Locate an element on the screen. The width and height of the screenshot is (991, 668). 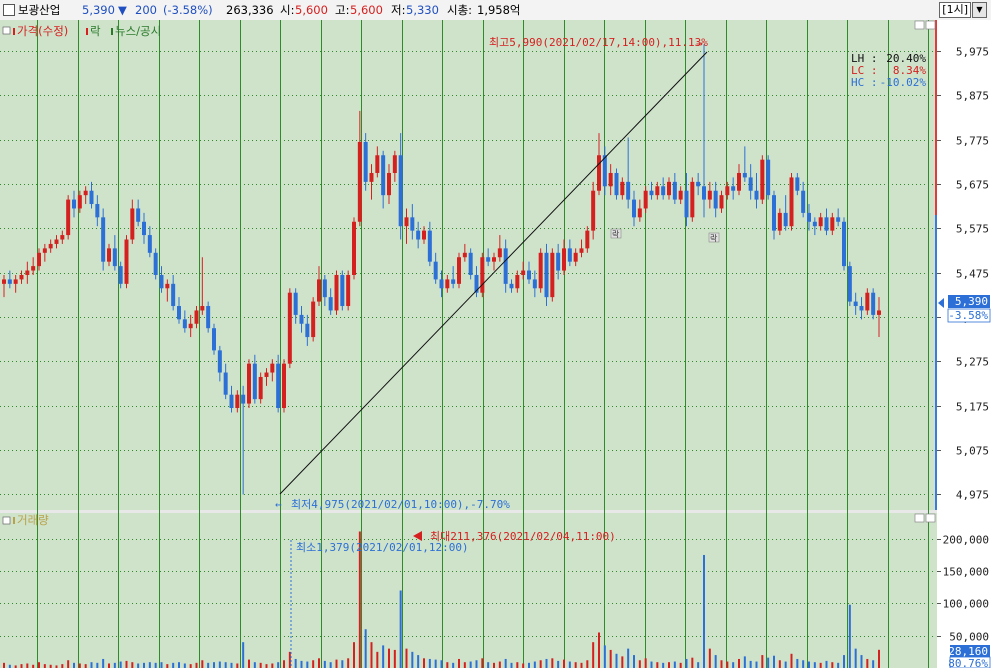
checkbox is located at coordinates (9, 10).